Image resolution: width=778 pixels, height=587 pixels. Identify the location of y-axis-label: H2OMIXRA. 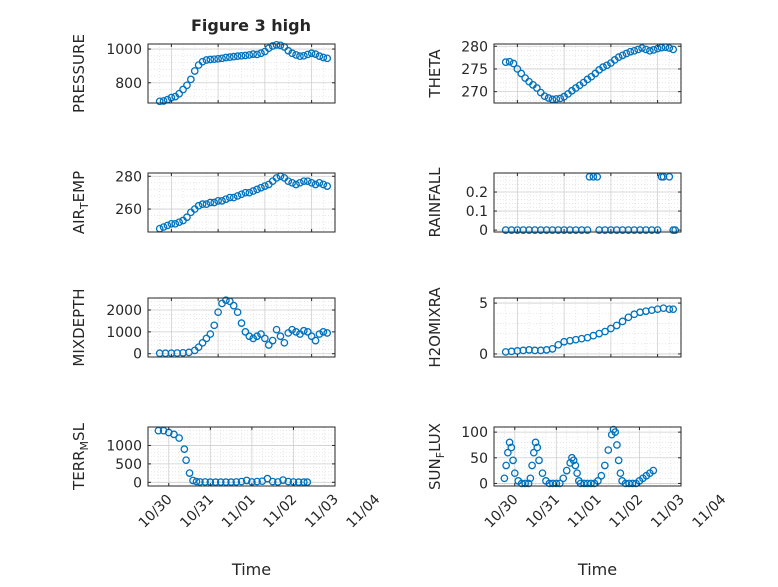
(435, 327).